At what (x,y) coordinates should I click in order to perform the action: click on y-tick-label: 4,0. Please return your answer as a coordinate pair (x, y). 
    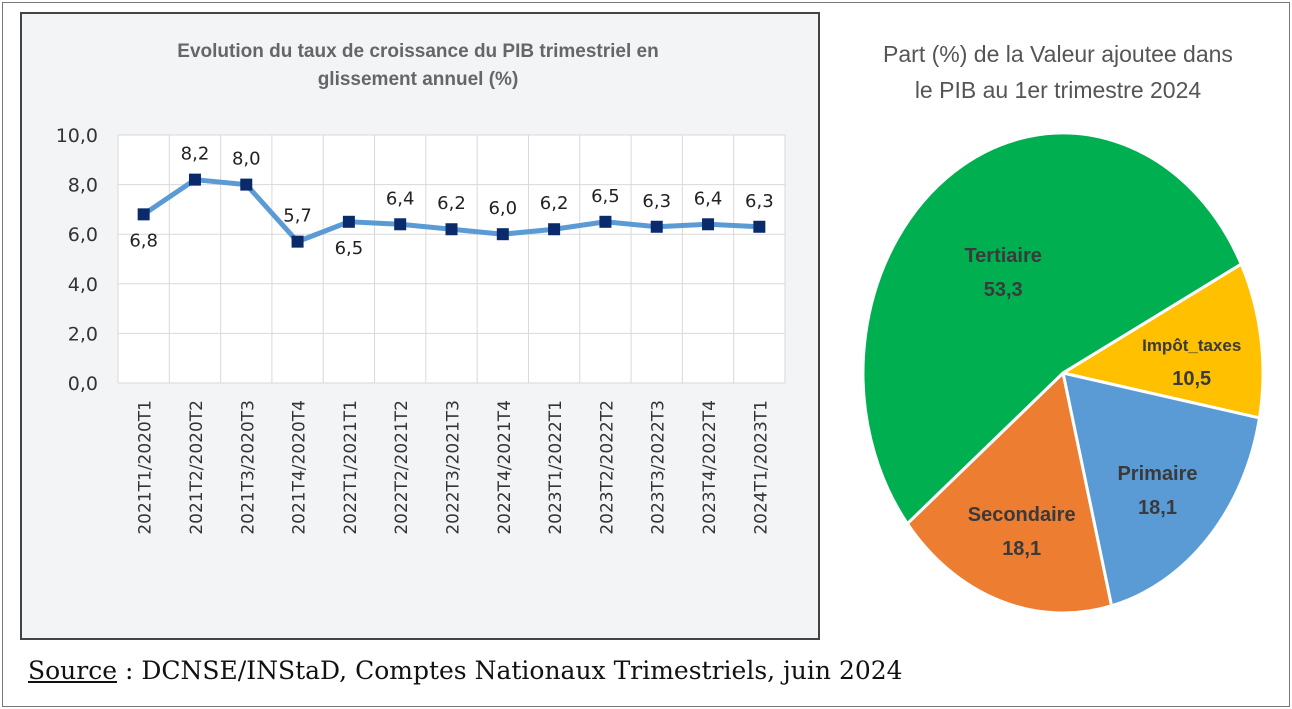
    Looking at the image, I should click on (83, 285).